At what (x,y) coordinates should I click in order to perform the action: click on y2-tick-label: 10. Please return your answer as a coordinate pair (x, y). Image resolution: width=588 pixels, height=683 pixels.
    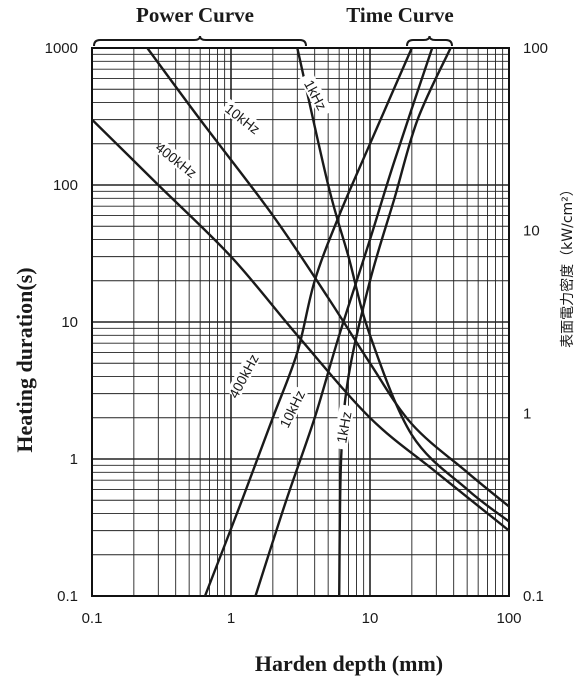
    Looking at the image, I should click on (531, 231).